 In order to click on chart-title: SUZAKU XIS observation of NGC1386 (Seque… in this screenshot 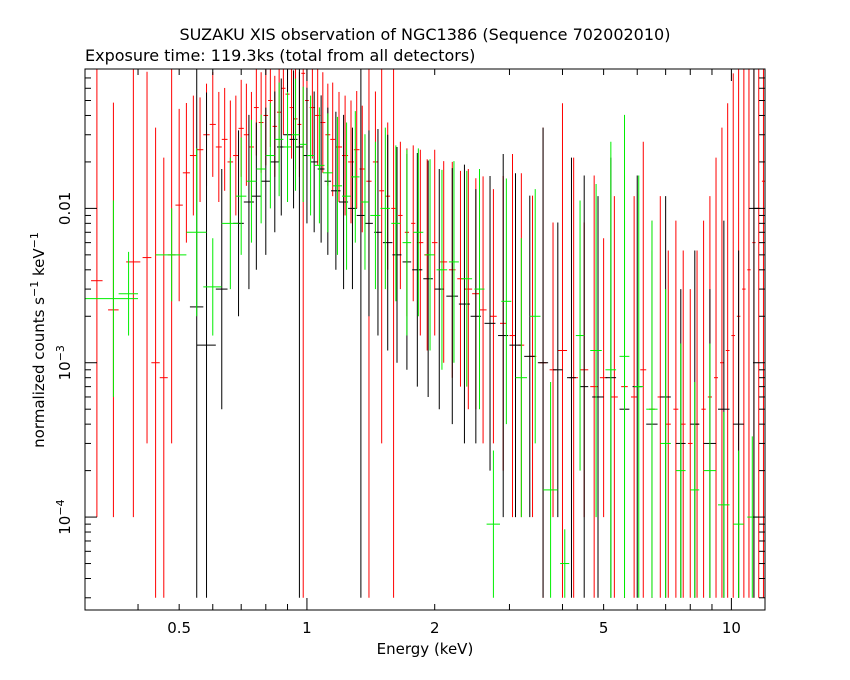, I will do `click(425, 34)`.